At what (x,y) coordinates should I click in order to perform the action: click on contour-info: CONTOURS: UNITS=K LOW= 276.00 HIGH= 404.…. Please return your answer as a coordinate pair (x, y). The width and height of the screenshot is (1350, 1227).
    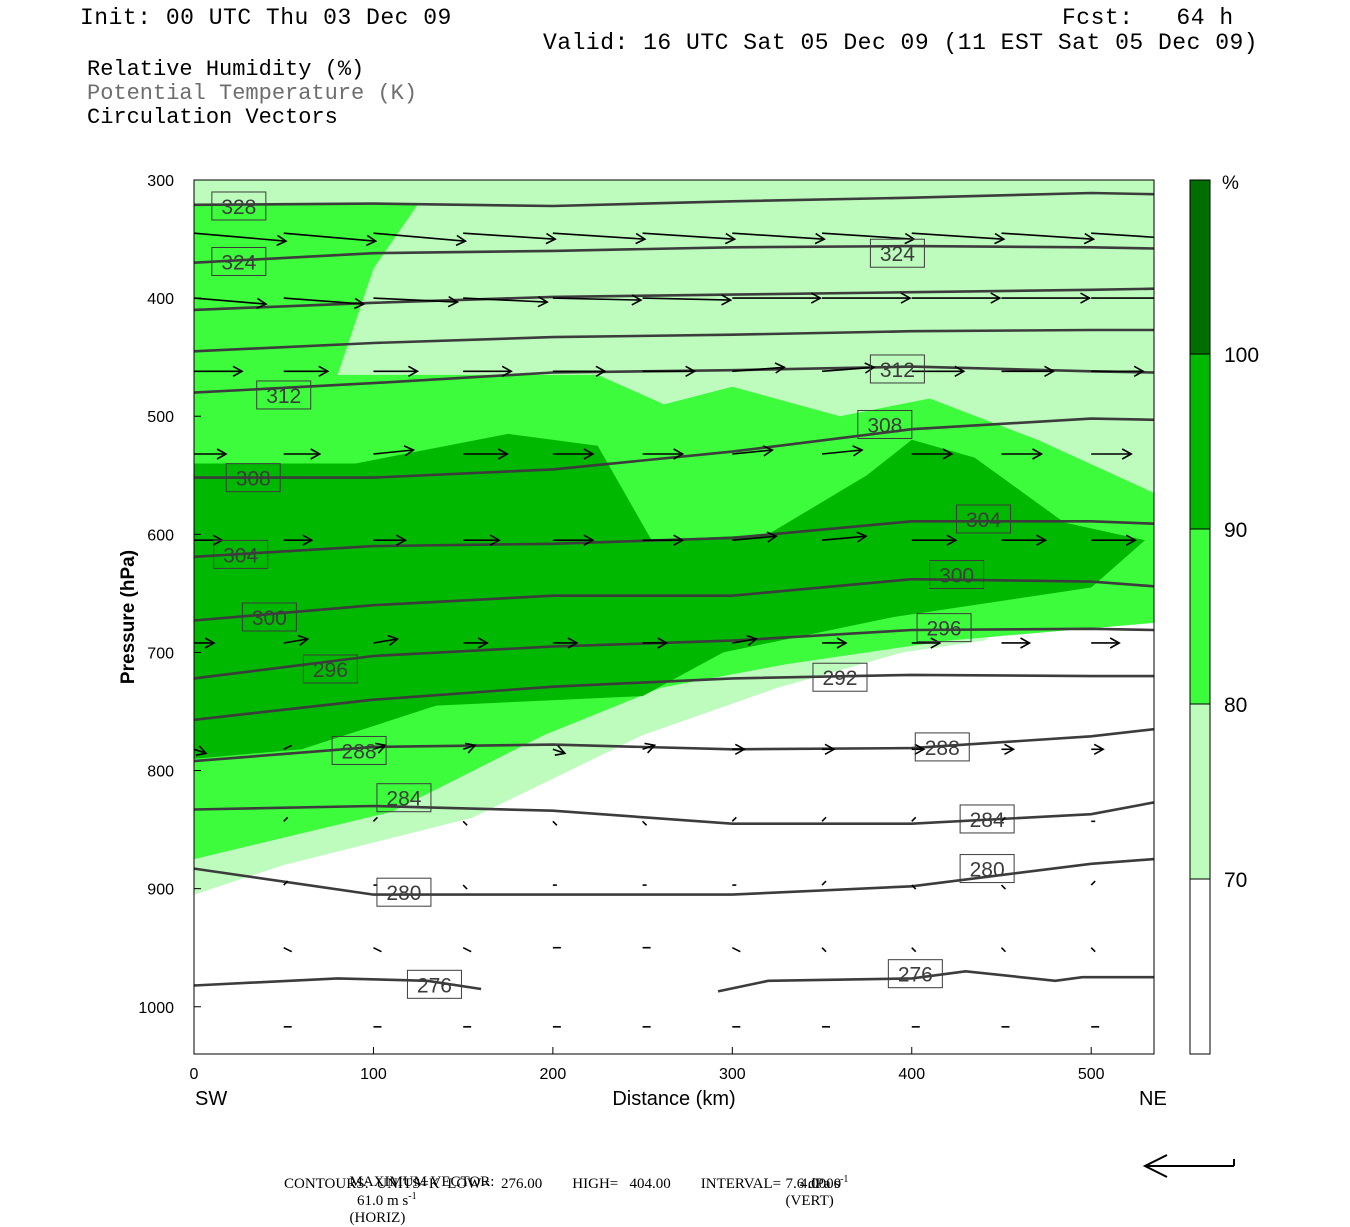
    Looking at the image, I should click on (563, 1184).